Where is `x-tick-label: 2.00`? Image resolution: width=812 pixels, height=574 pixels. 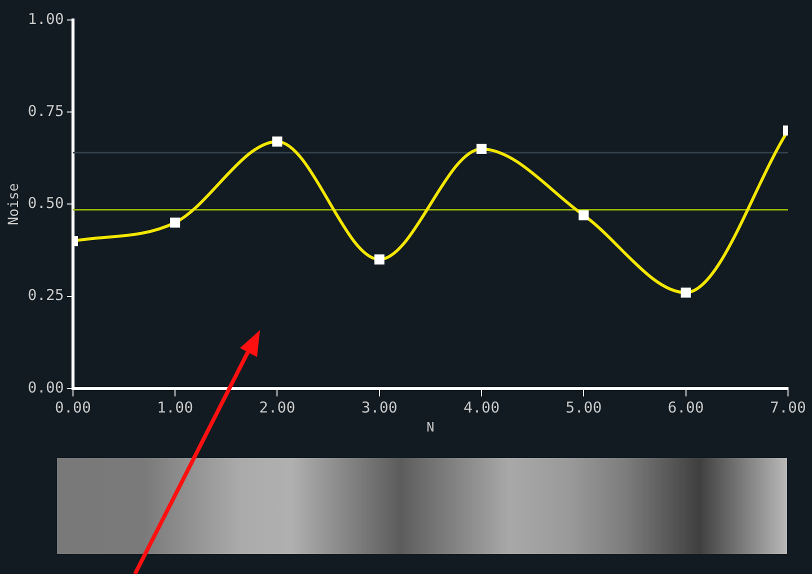 x-tick-label: 2.00 is located at coordinates (277, 407).